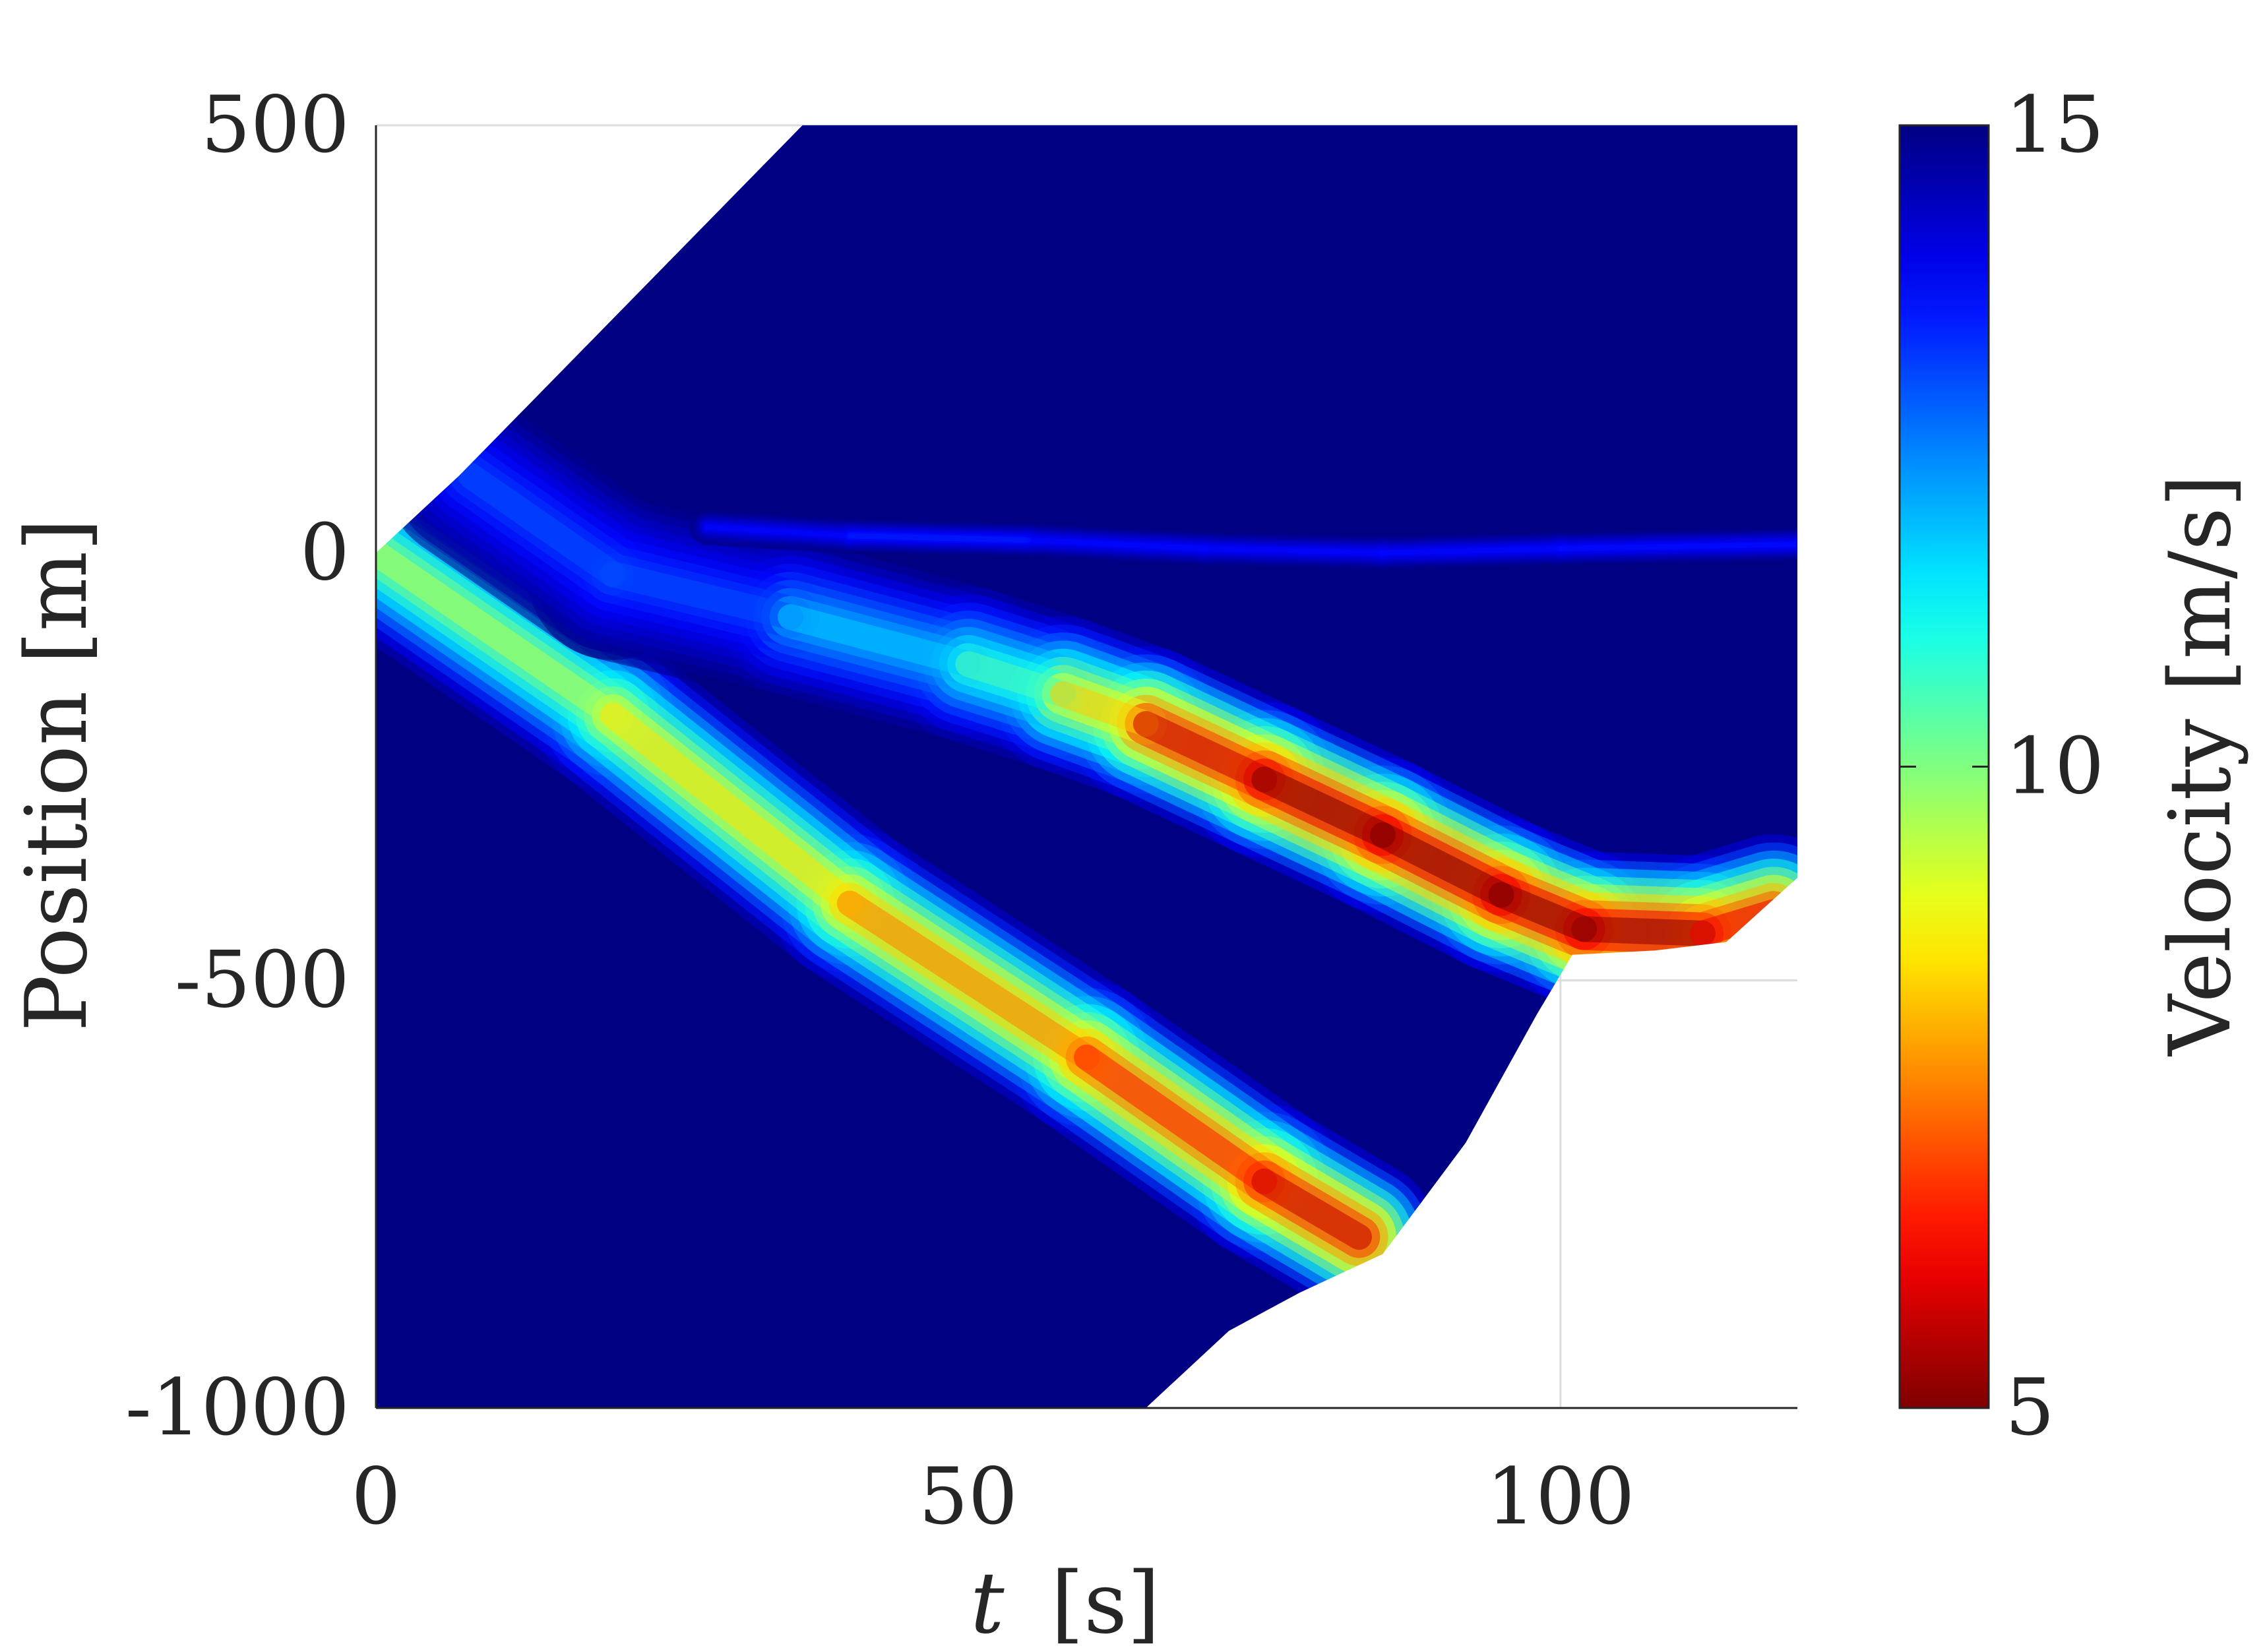 The image size is (2267, 1652). I want to click on x-axis-label-variable: t, so click(988, 1601).